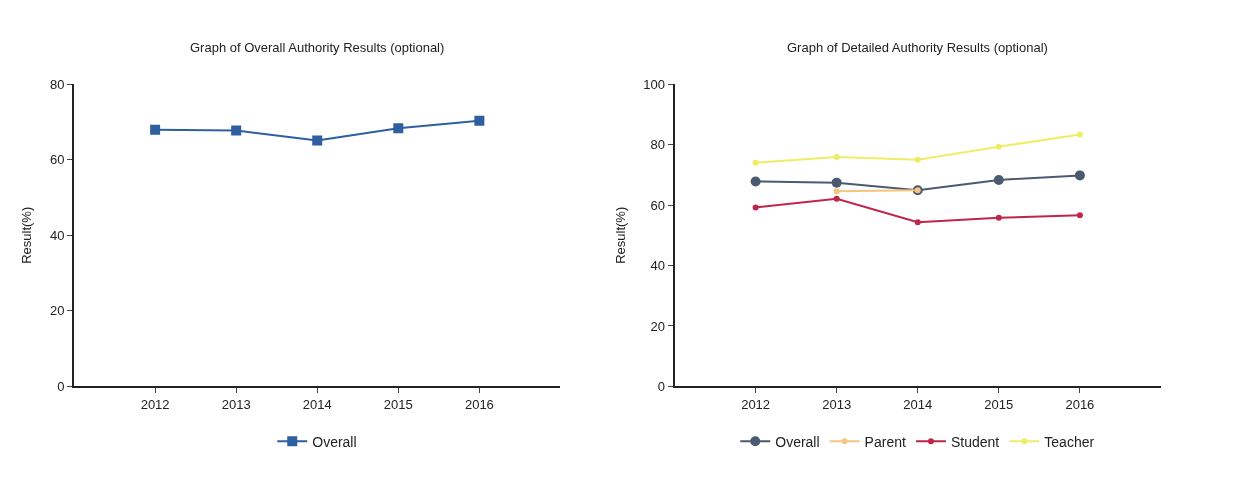  Describe the element at coordinates (975, 441) in the screenshot. I see `legend-label: Student` at that location.